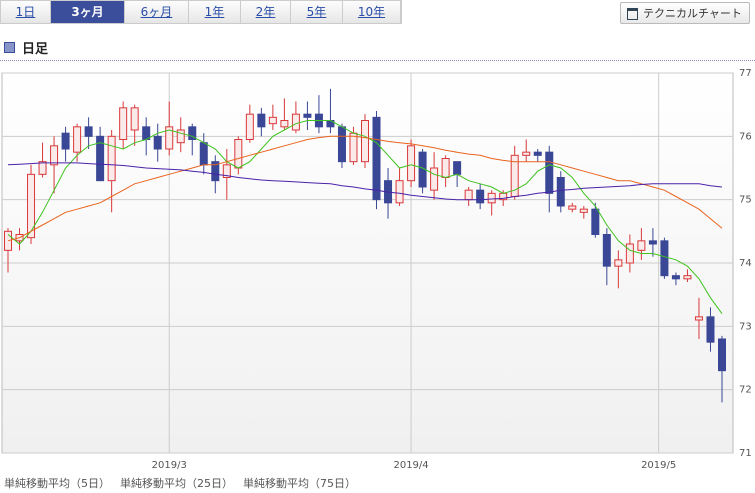 The width and height of the screenshot is (755, 493). I want to click on moving-average-line, so click(365, 181).